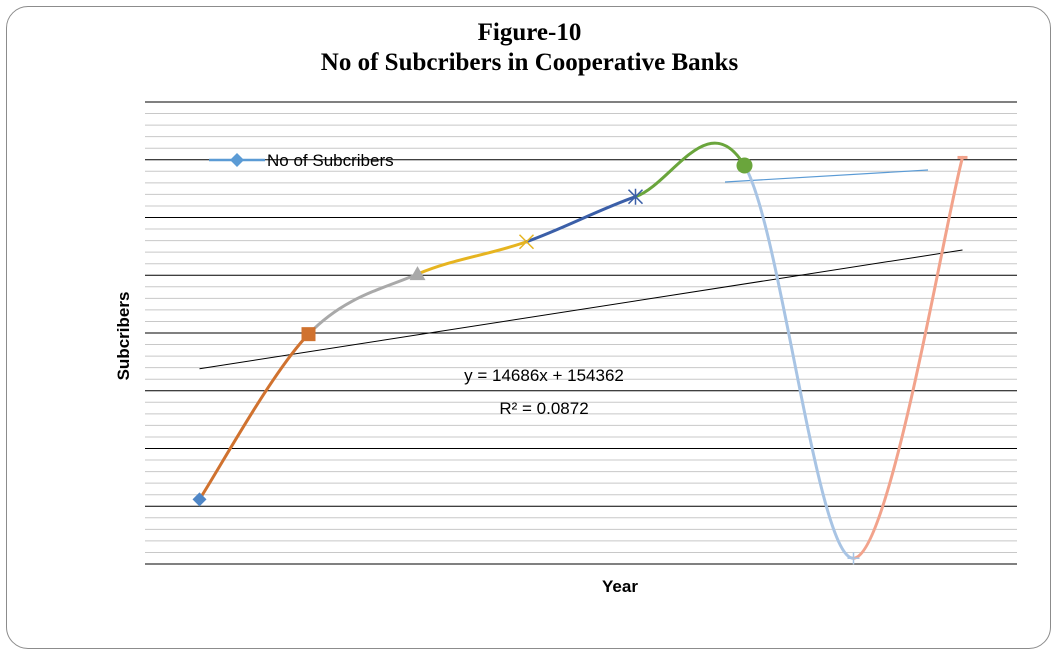  Describe the element at coordinates (237, 160) in the screenshot. I see `legend-marker-diamond` at that location.